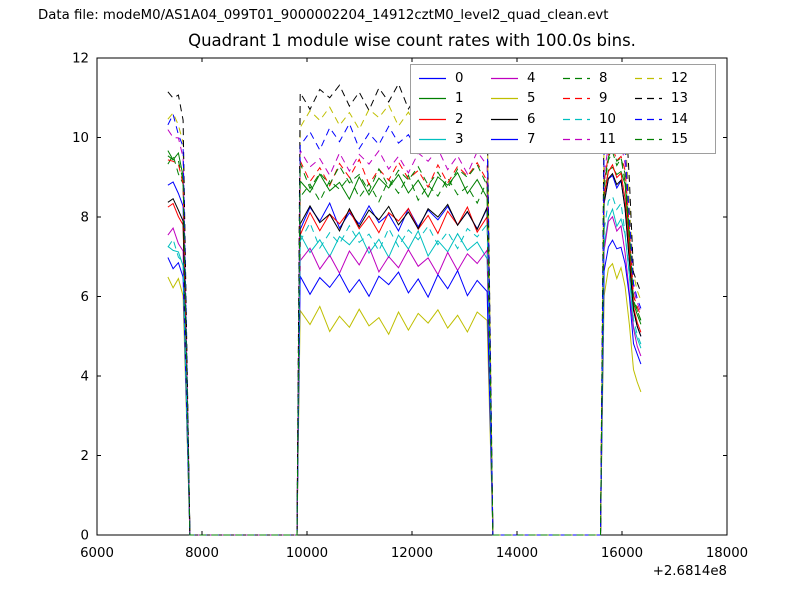  Describe the element at coordinates (80, 59) in the screenshot. I see `y-tick-label: 12` at that location.